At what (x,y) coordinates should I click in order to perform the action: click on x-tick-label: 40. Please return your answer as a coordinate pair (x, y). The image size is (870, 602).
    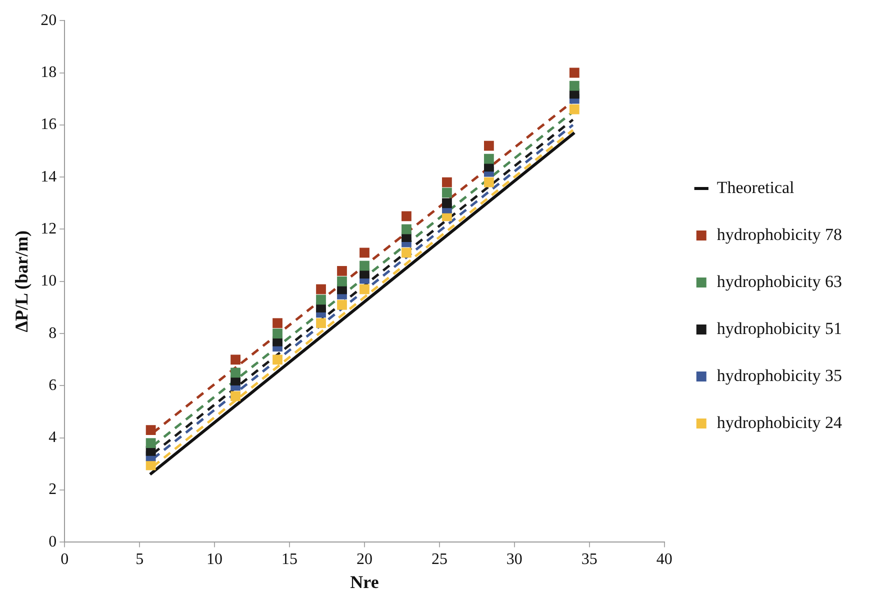
    Looking at the image, I should click on (664, 559).